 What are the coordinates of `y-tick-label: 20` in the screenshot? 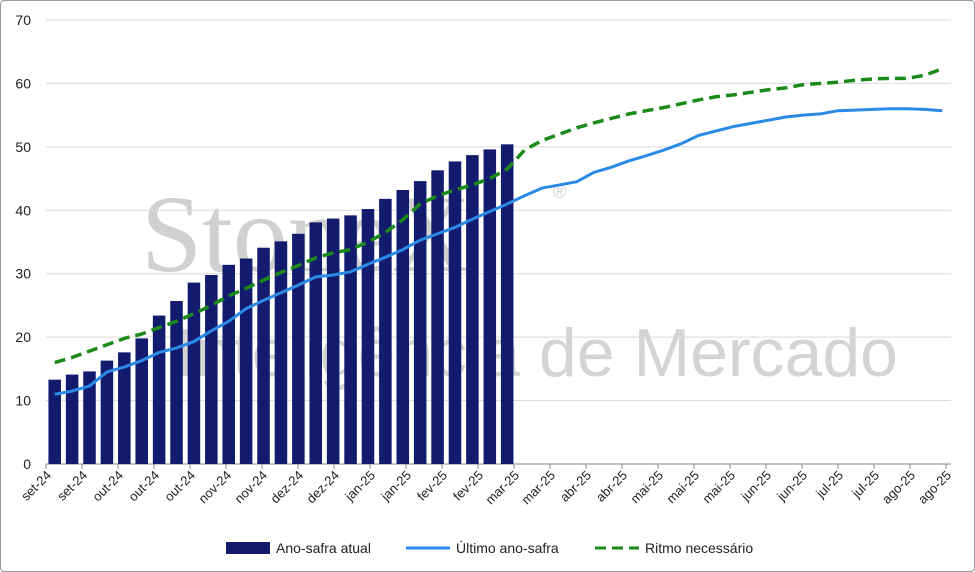 It's located at (23, 337).